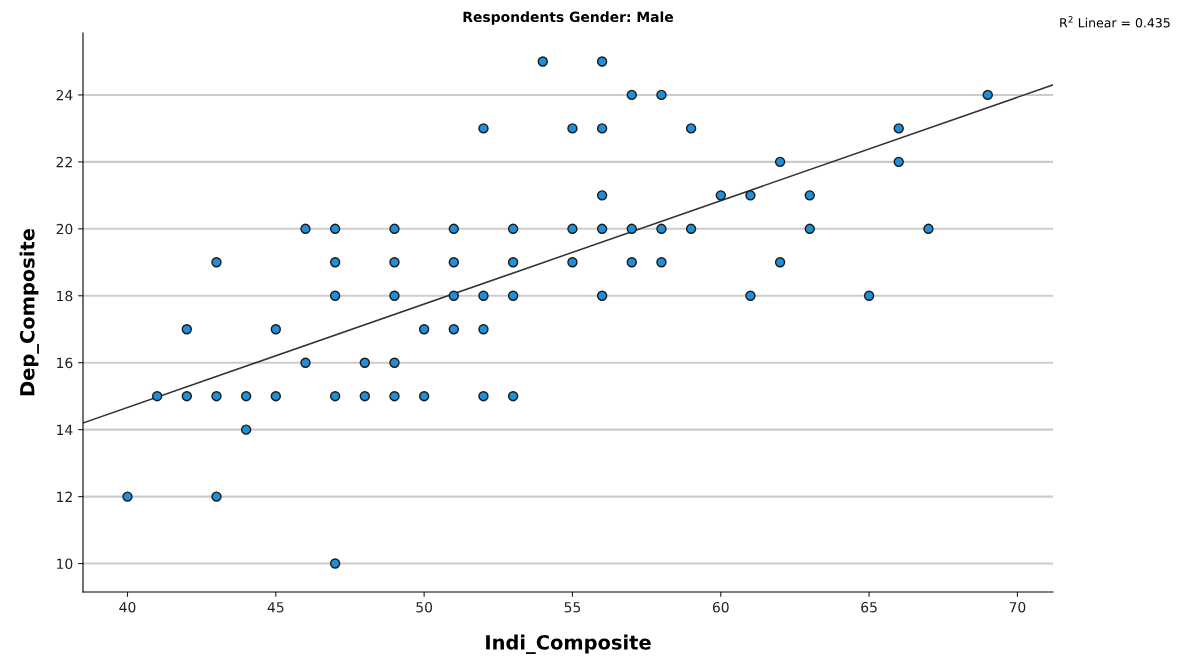  Describe the element at coordinates (64, 496) in the screenshot. I see `y-tick-label: 12` at that location.